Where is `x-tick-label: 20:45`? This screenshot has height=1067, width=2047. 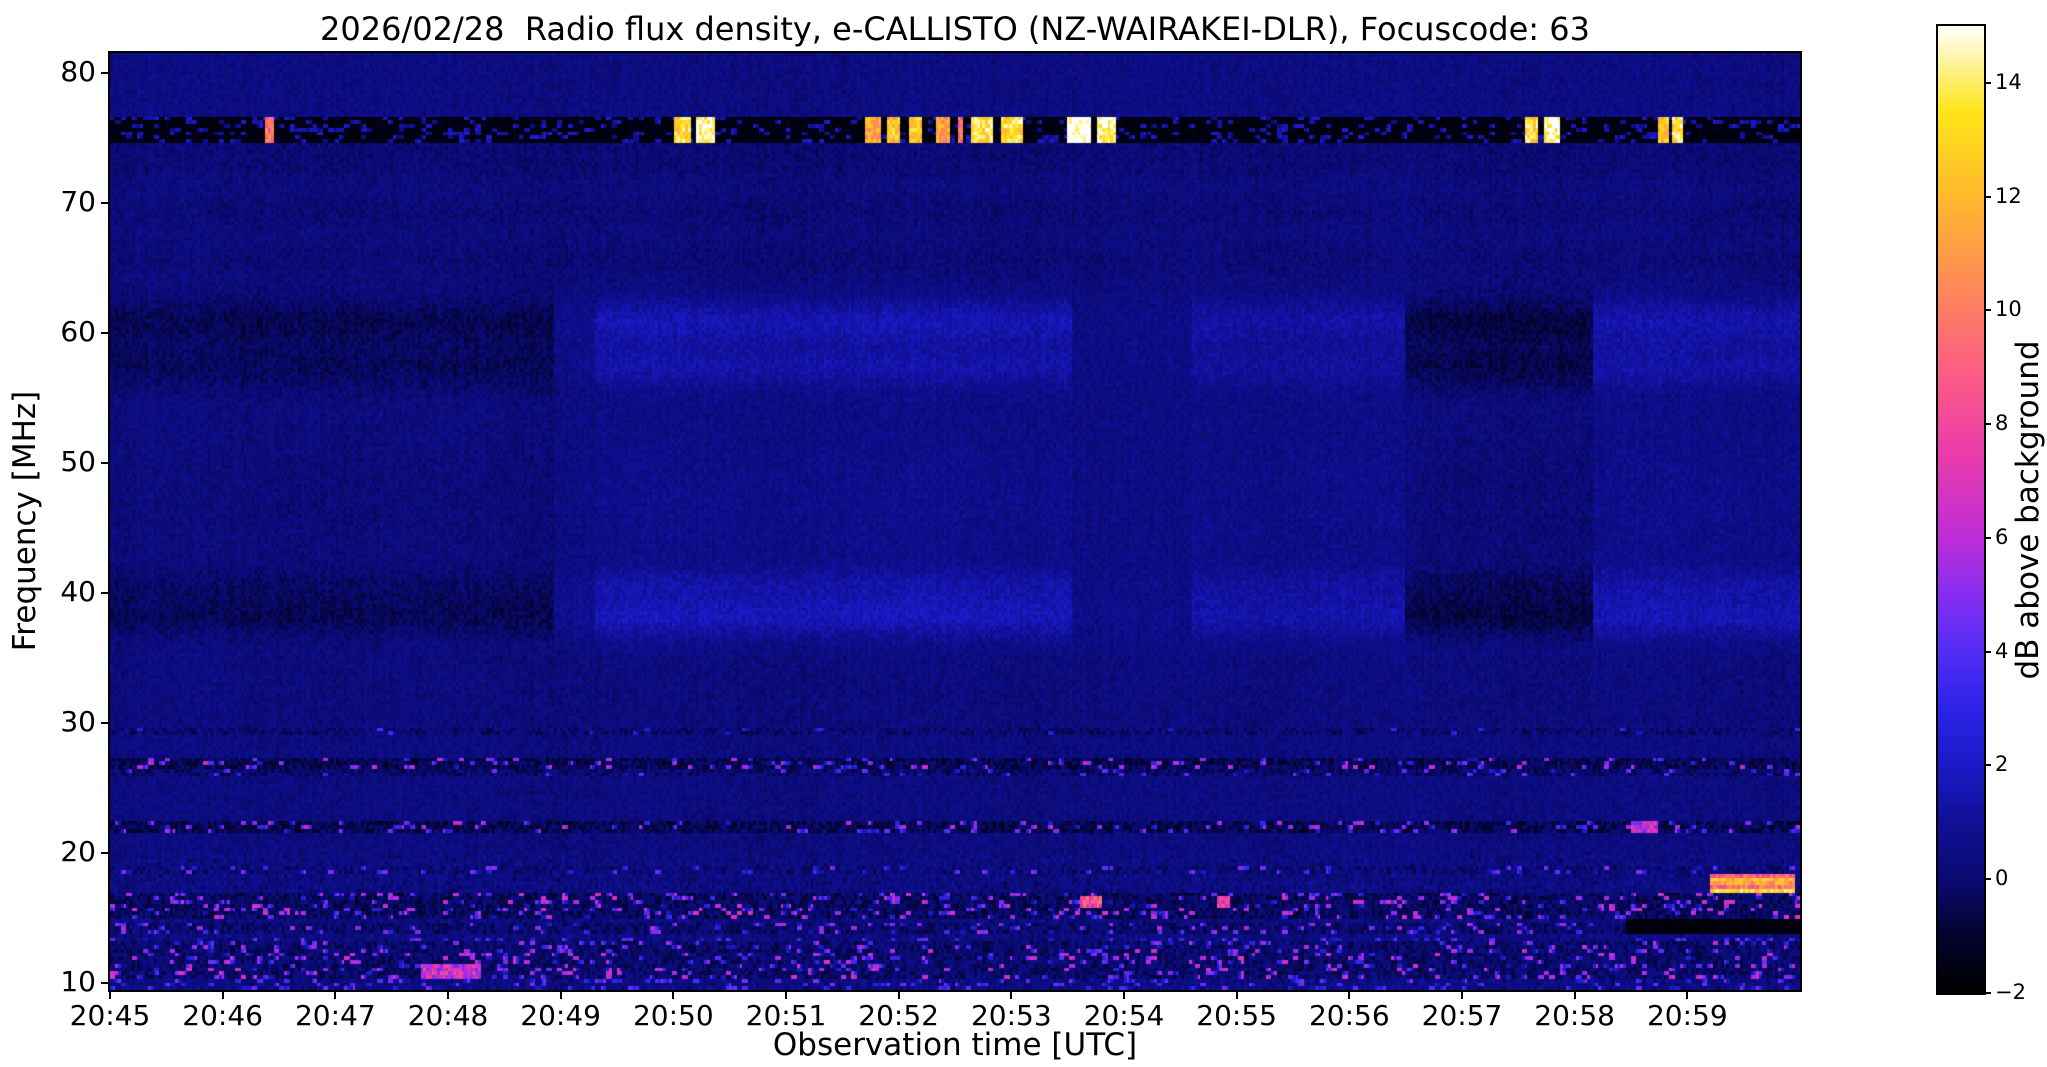 x-tick-label: 20:45 is located at coordinates (110, 1015).